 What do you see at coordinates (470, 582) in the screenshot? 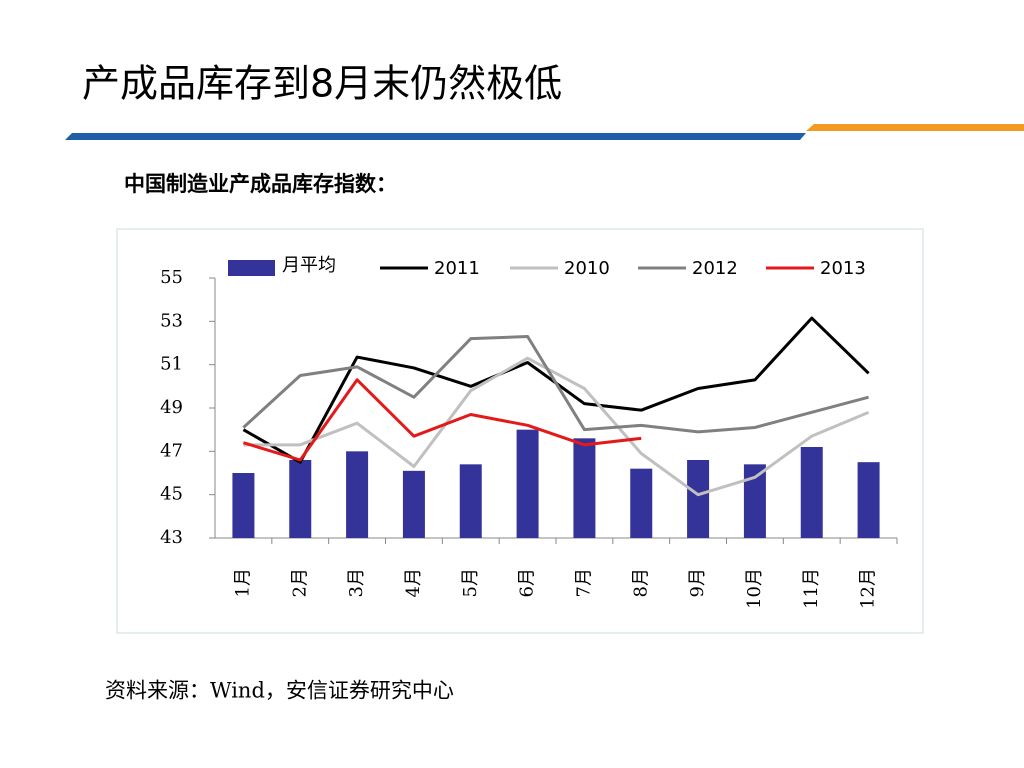
I see `x-tick-label: 5月` at bounding box center [470, 582].